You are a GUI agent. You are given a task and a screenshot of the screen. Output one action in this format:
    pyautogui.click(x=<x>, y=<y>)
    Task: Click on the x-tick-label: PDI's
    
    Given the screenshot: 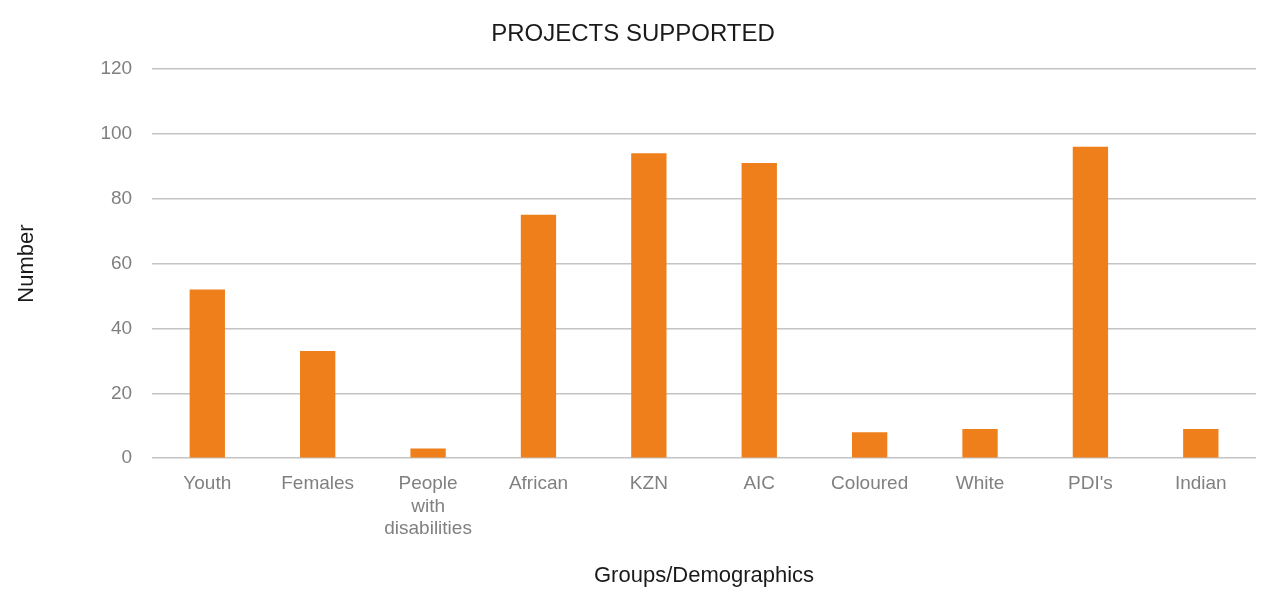 What is the action you would take?
    pyautogui.click(x=1090, y=482)
    